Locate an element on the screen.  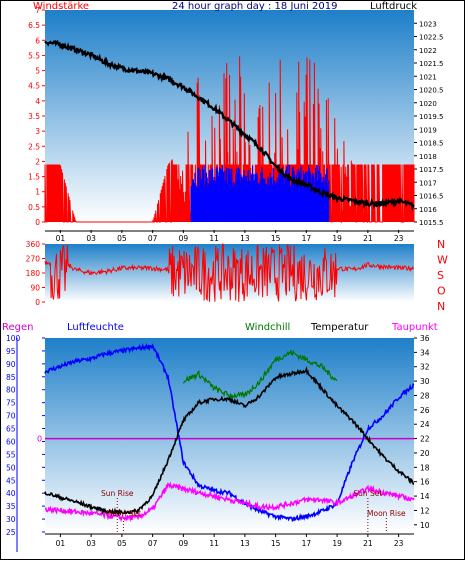
compass-label: O is located at coordinates (441, 291).